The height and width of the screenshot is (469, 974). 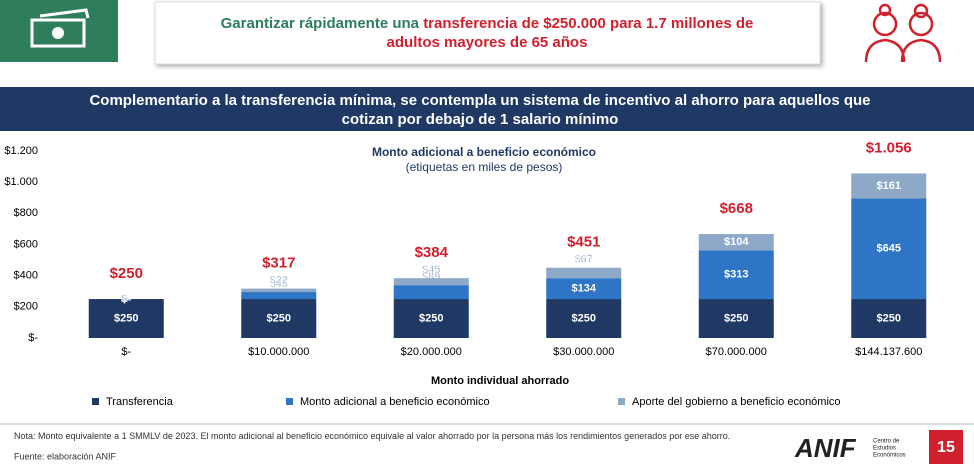 I want to click on title-part: Garantizar rápidamente una, so click(x=322, y=23).